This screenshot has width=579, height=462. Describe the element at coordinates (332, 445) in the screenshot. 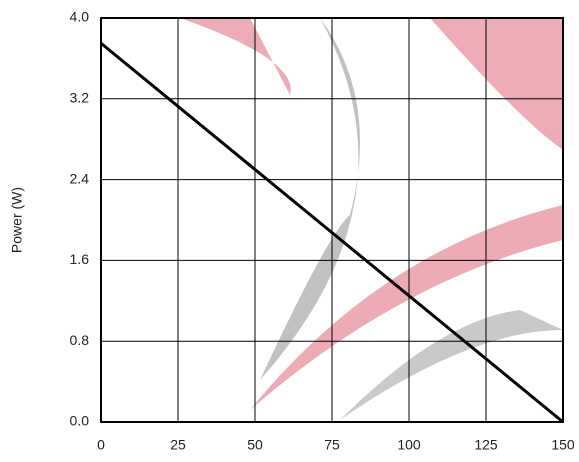

I see `x-tick-label: 75` at that location.